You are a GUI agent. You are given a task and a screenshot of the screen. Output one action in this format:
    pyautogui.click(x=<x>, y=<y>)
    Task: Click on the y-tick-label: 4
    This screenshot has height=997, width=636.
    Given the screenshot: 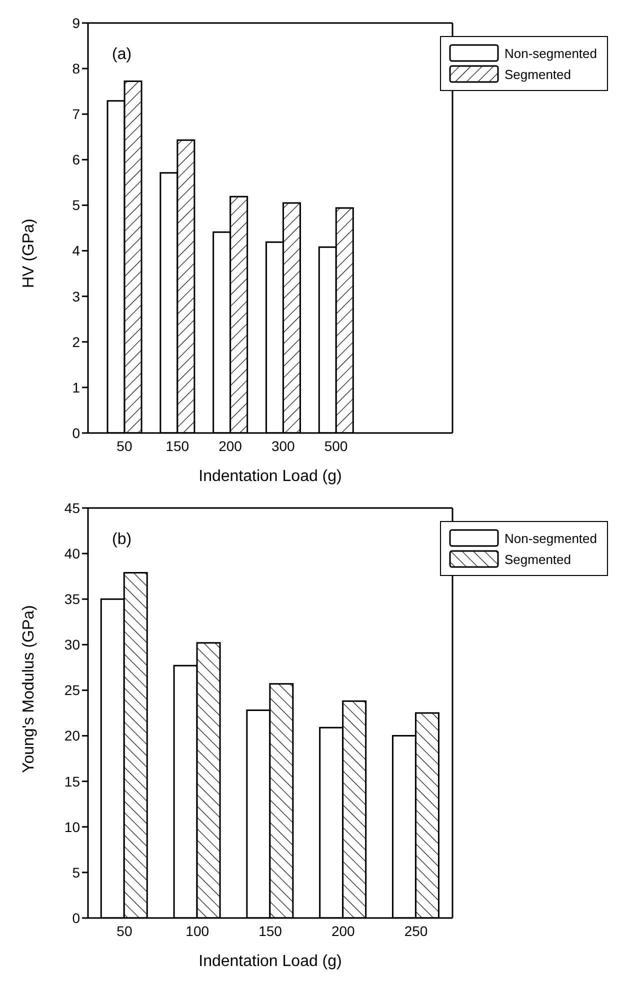 What is the action you would take?
    pyautogui.click(x=76, y=250)
    